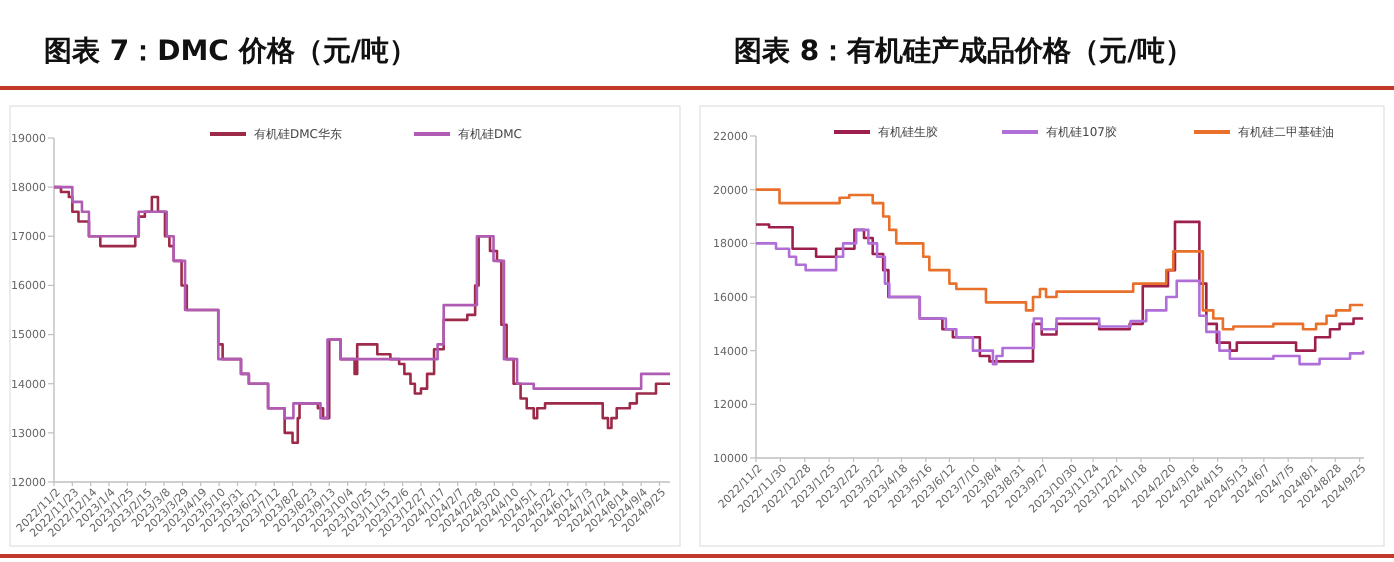 The height and width of the screenshot is (562, 1394). I want to click on chart-title: 图表 8：有机硅产成品价格（元/吨）, so click(964, 51).